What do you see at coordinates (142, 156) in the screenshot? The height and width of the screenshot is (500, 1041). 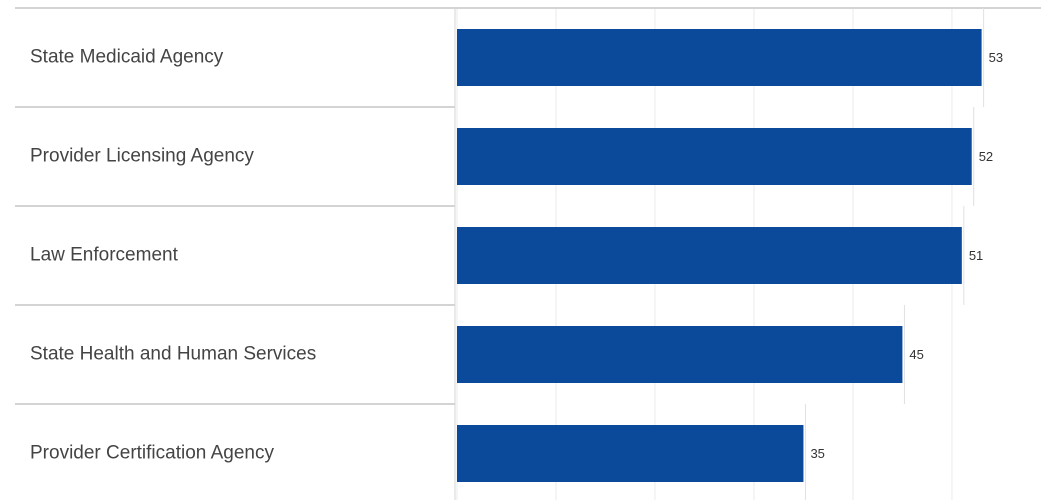 I see `category-label: Provider Licensing Agency` at bounding box center [142, 156].